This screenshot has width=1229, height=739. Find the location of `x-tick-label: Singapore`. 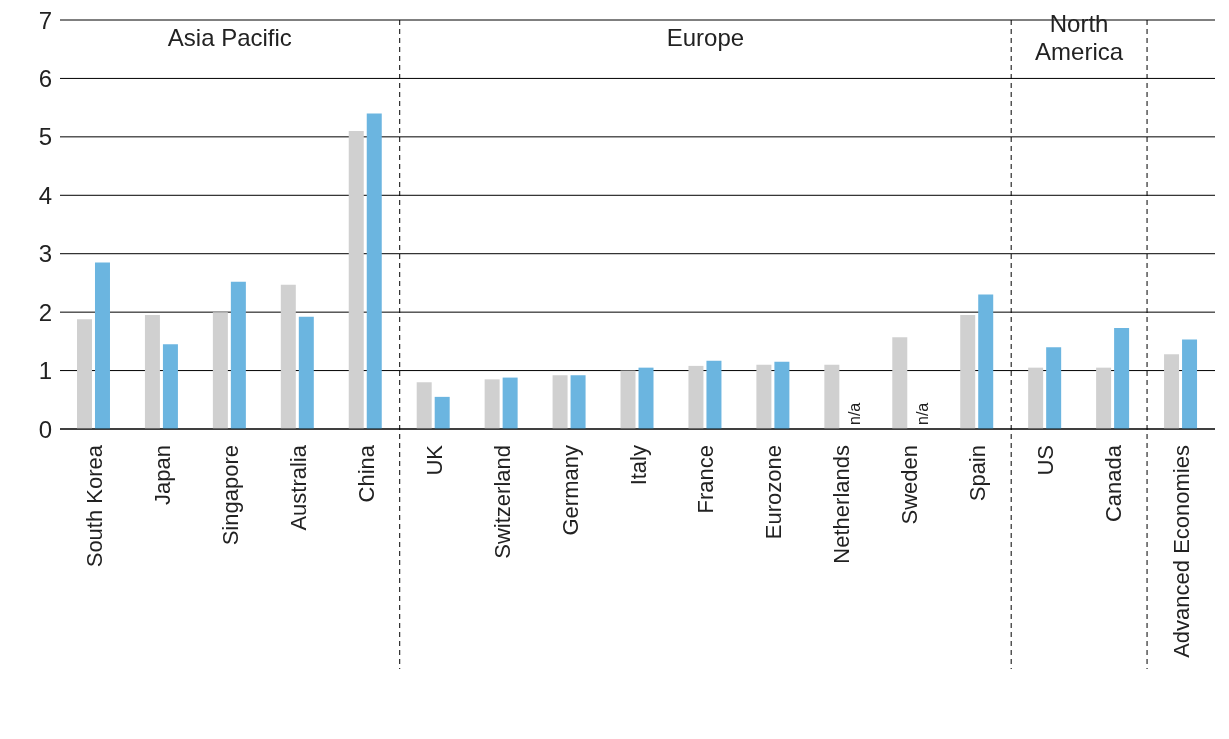

x-tick-label: Singapore is located at coordinates (230, 495).